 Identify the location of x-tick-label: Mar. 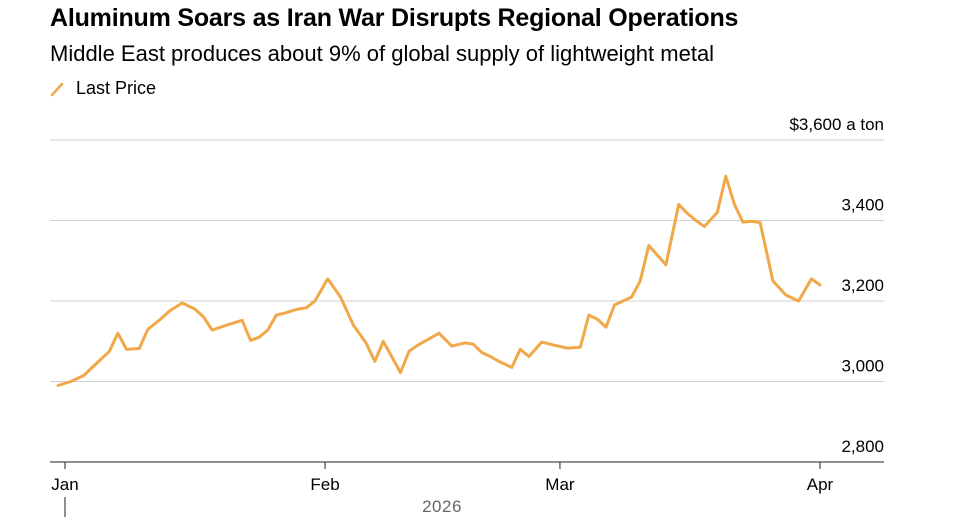
(560, 484).